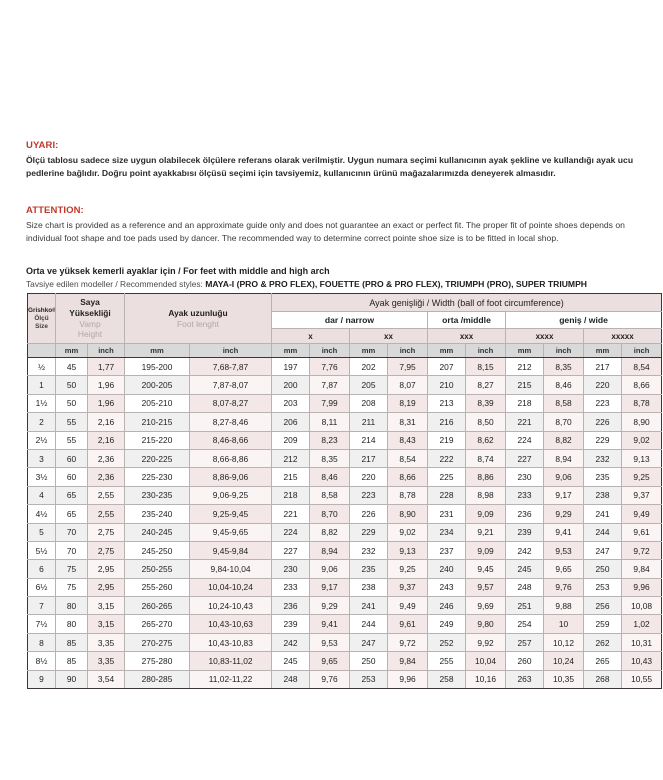 Image resolution: width=663 pixels, height=780 pixels. Describe the element at coordinates (71, 606) in the screenshot. I see `cell-vamp_mm: 80` at that location.